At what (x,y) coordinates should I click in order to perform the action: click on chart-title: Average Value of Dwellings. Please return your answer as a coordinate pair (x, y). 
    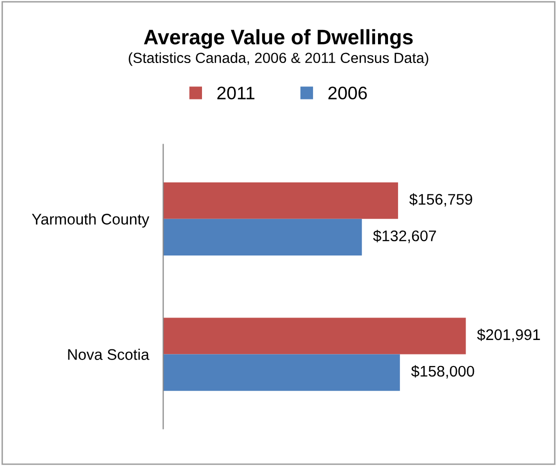
    Looking at the image, I should click on (278, 39).